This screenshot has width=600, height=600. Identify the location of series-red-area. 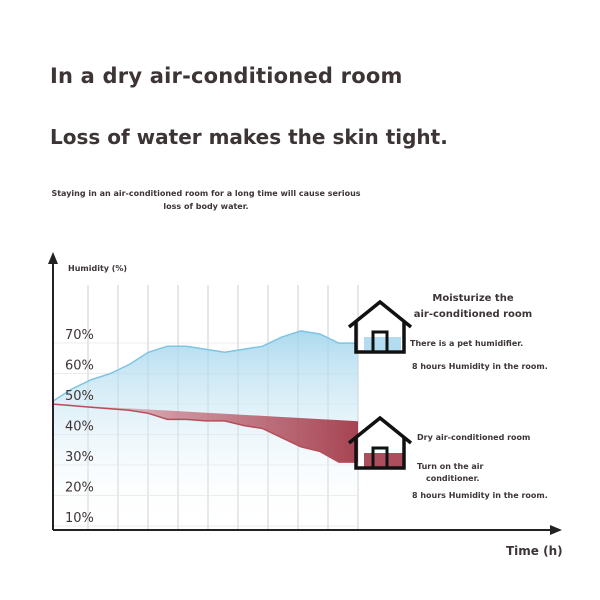
(205, 433).